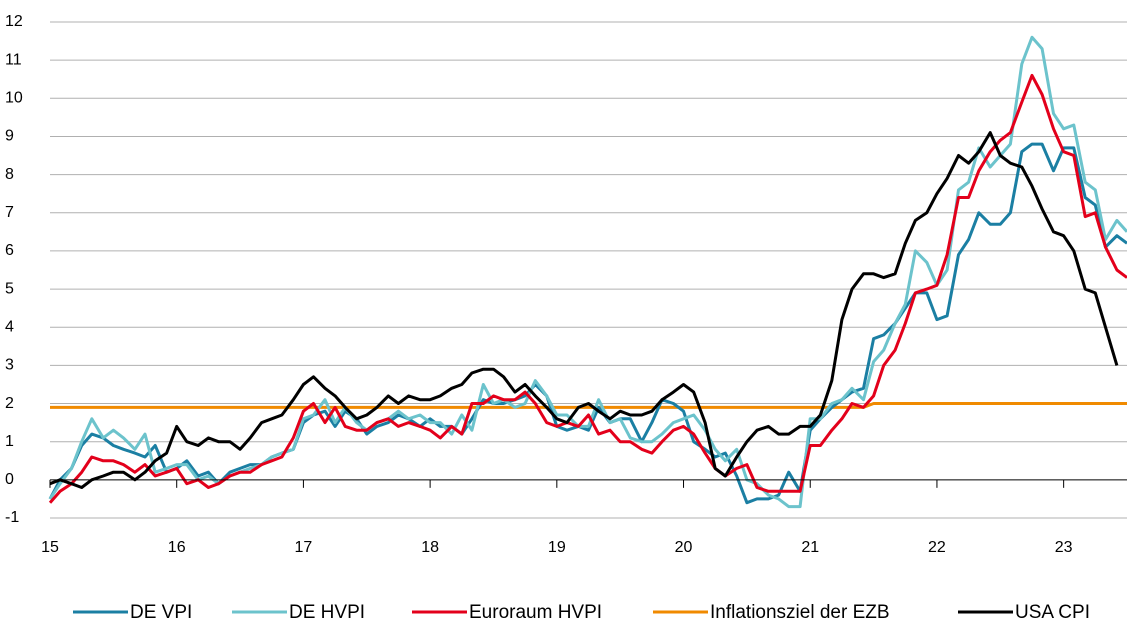 The image size is (1127, 624). I want to click on y-tick-label: 0, so click(9, 479).